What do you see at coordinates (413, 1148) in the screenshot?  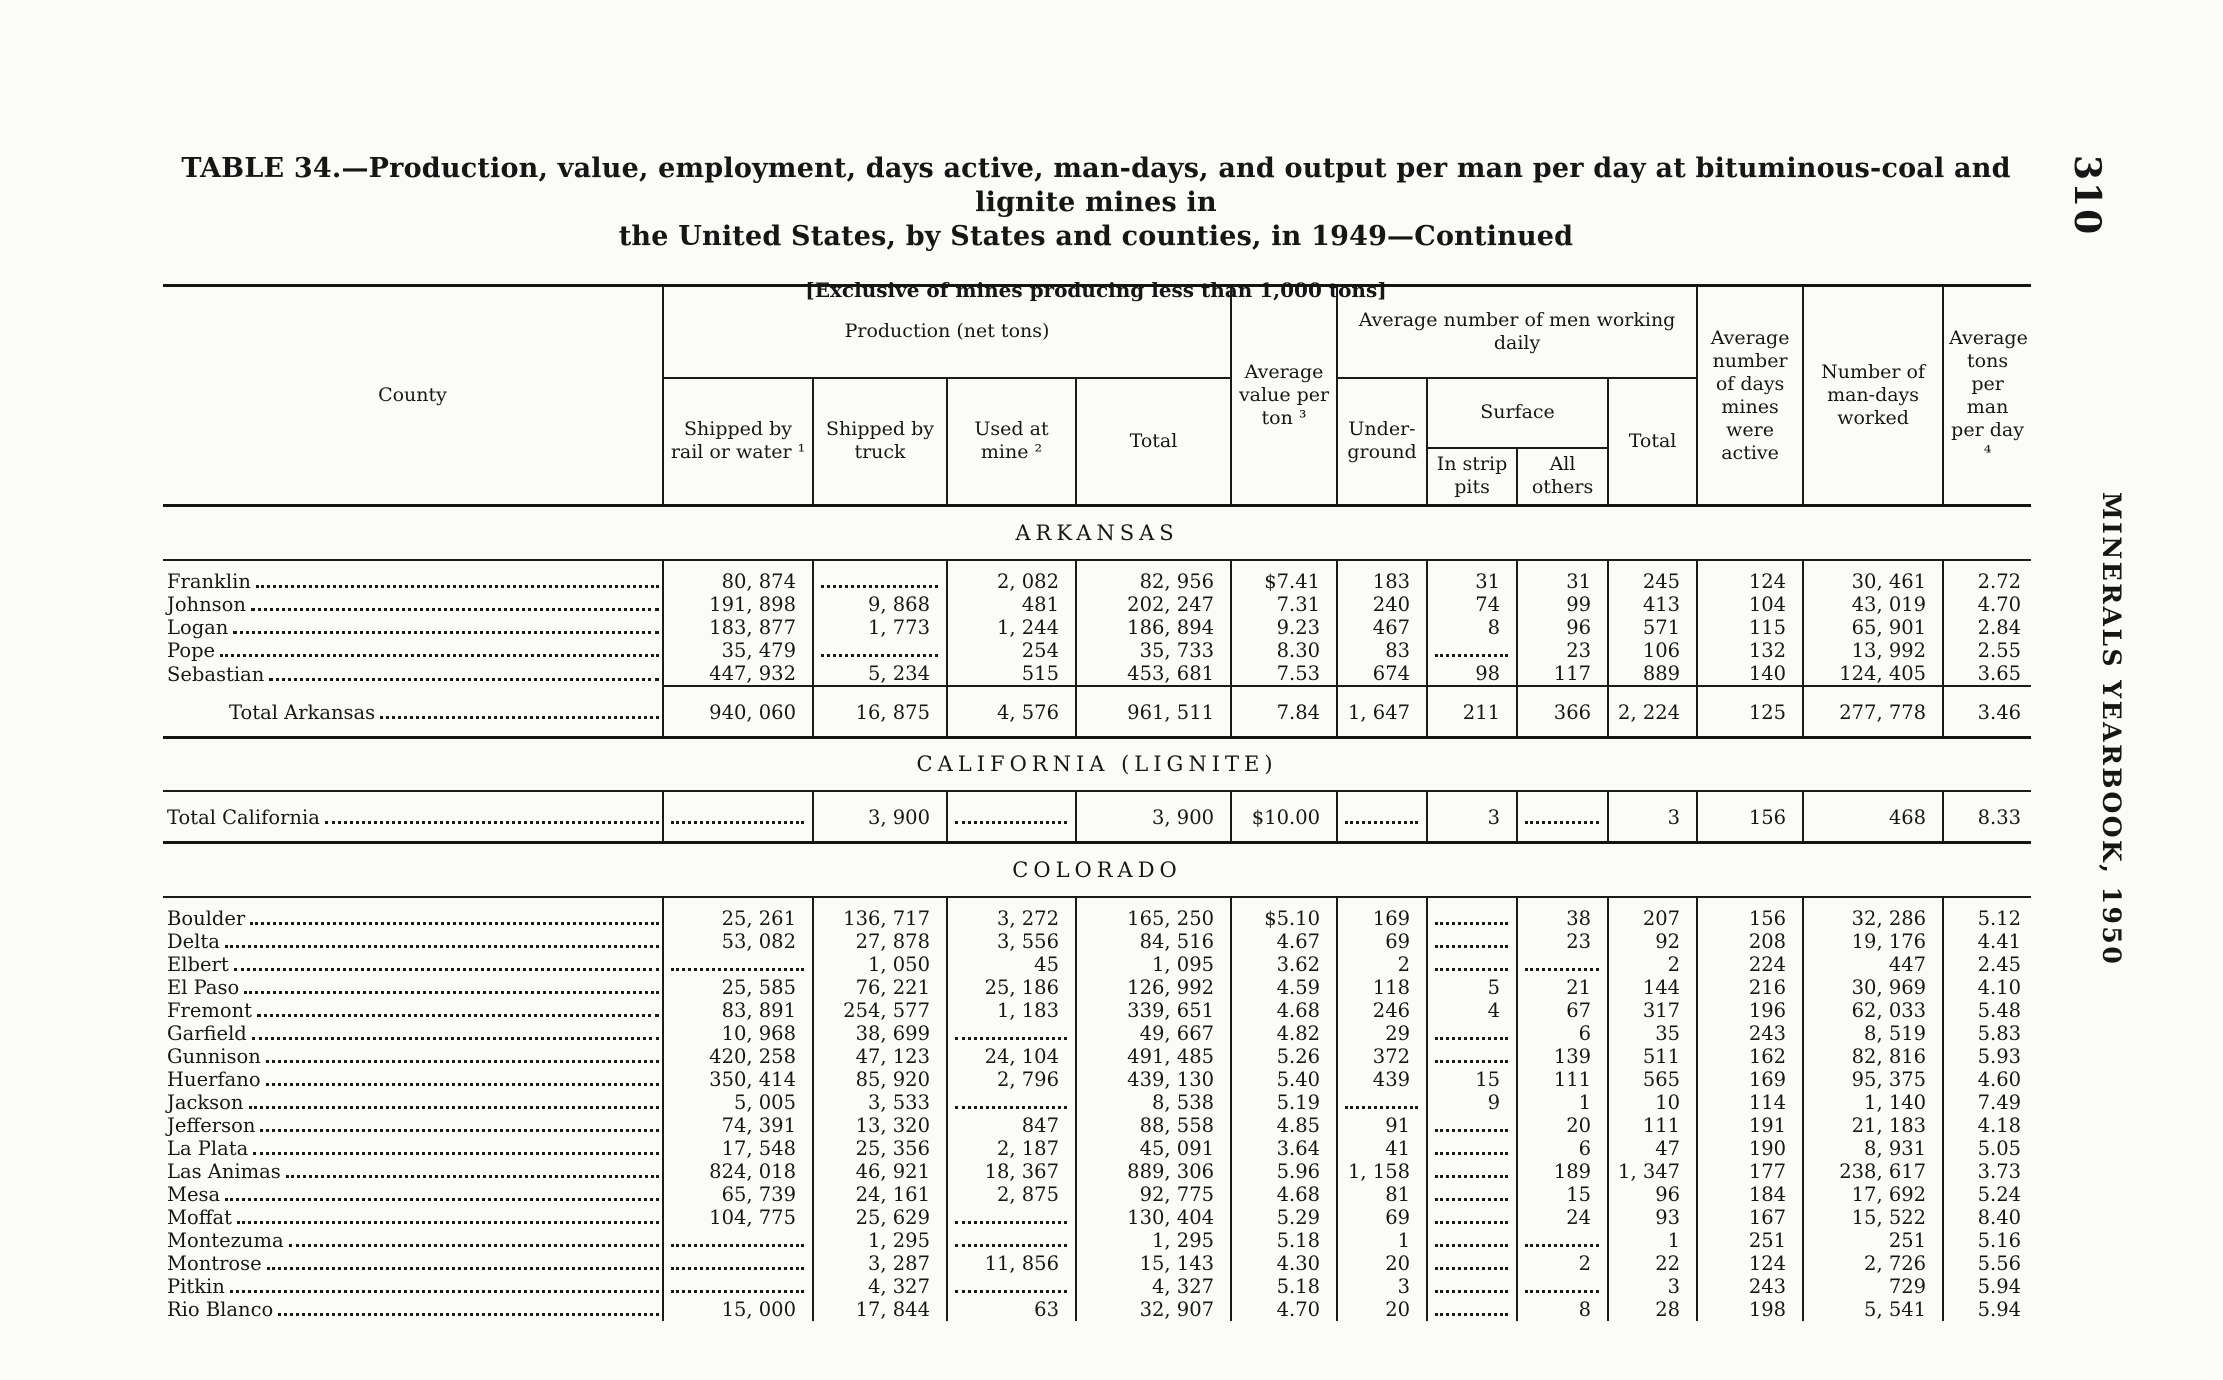 I see `county-cell: La Plata` at bounding box center [413, 1148].